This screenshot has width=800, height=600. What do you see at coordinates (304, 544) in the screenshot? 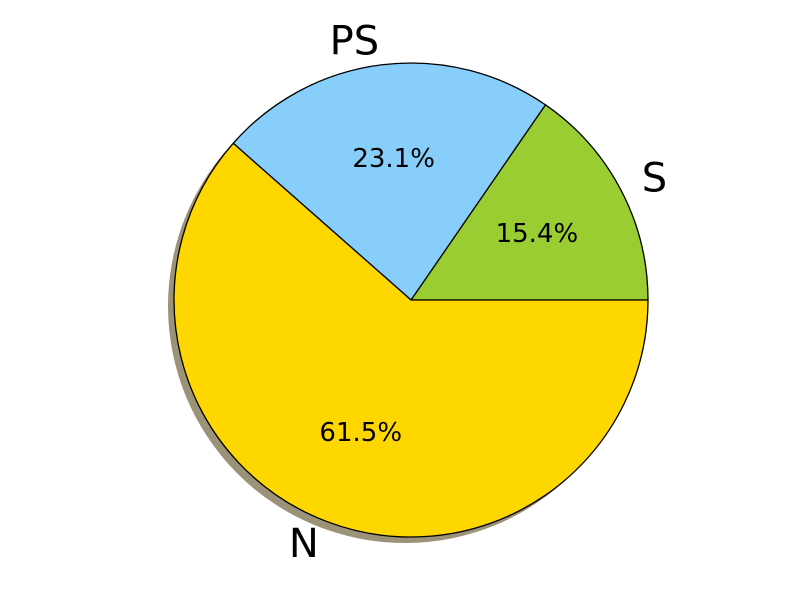
I see `category-label-n: N` at bounding box center [304, 544].